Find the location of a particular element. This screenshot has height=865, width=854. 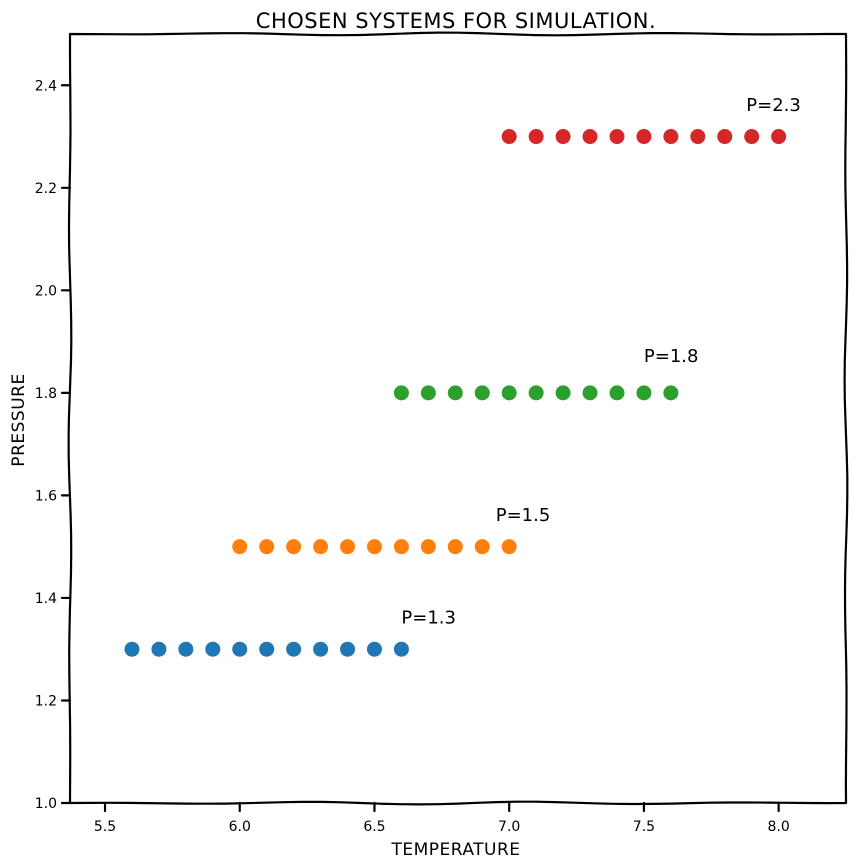

y-tick-label: 2.0 is located at coordinates (46, 291).